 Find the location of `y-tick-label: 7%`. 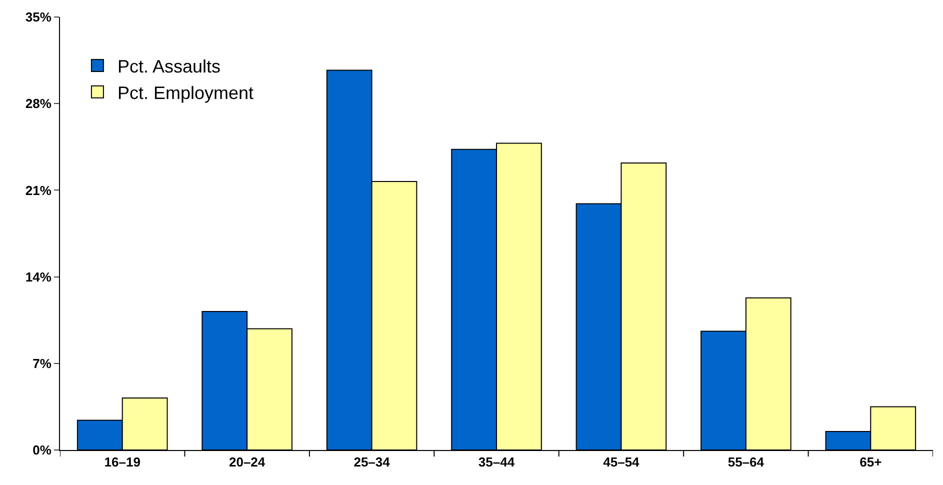

y-tick-label: 7% is located at coordinates (42, 363).